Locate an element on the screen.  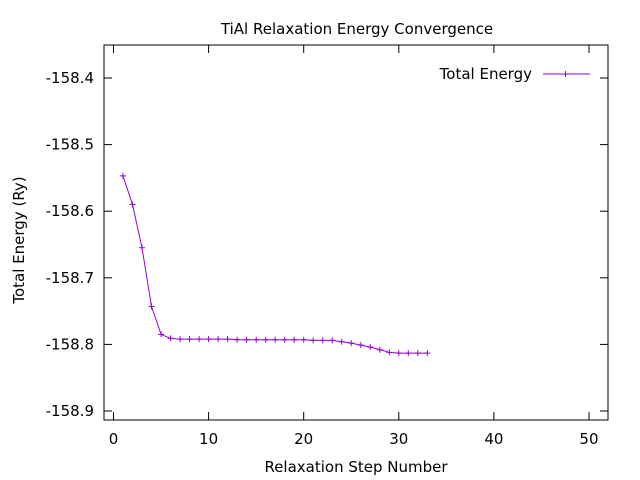
x-tick-label: 20 is located at coordinates (303, 439).